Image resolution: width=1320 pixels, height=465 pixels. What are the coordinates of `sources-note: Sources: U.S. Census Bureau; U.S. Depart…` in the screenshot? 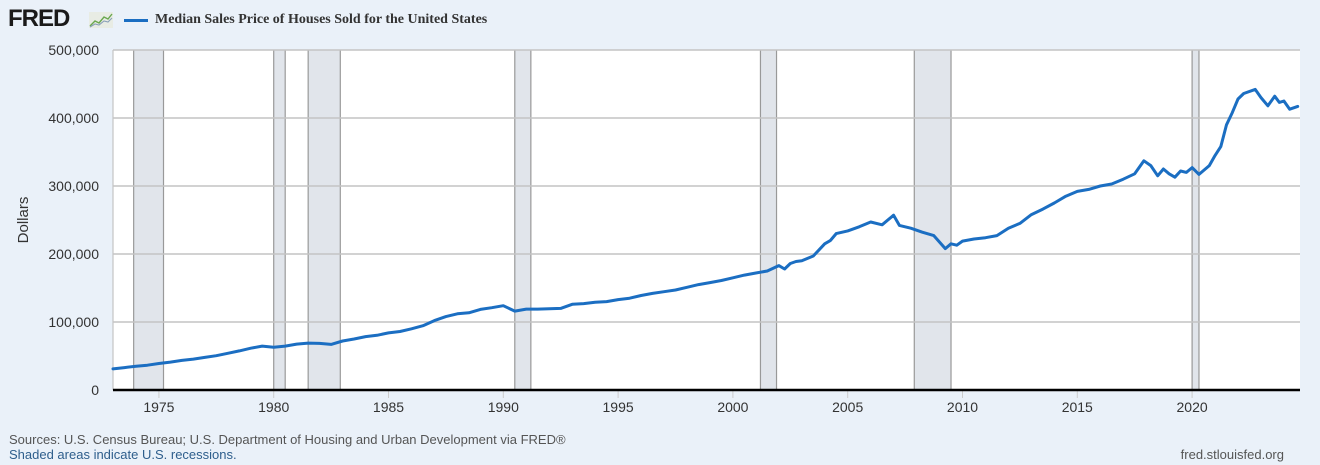 It's located at (287, 439).